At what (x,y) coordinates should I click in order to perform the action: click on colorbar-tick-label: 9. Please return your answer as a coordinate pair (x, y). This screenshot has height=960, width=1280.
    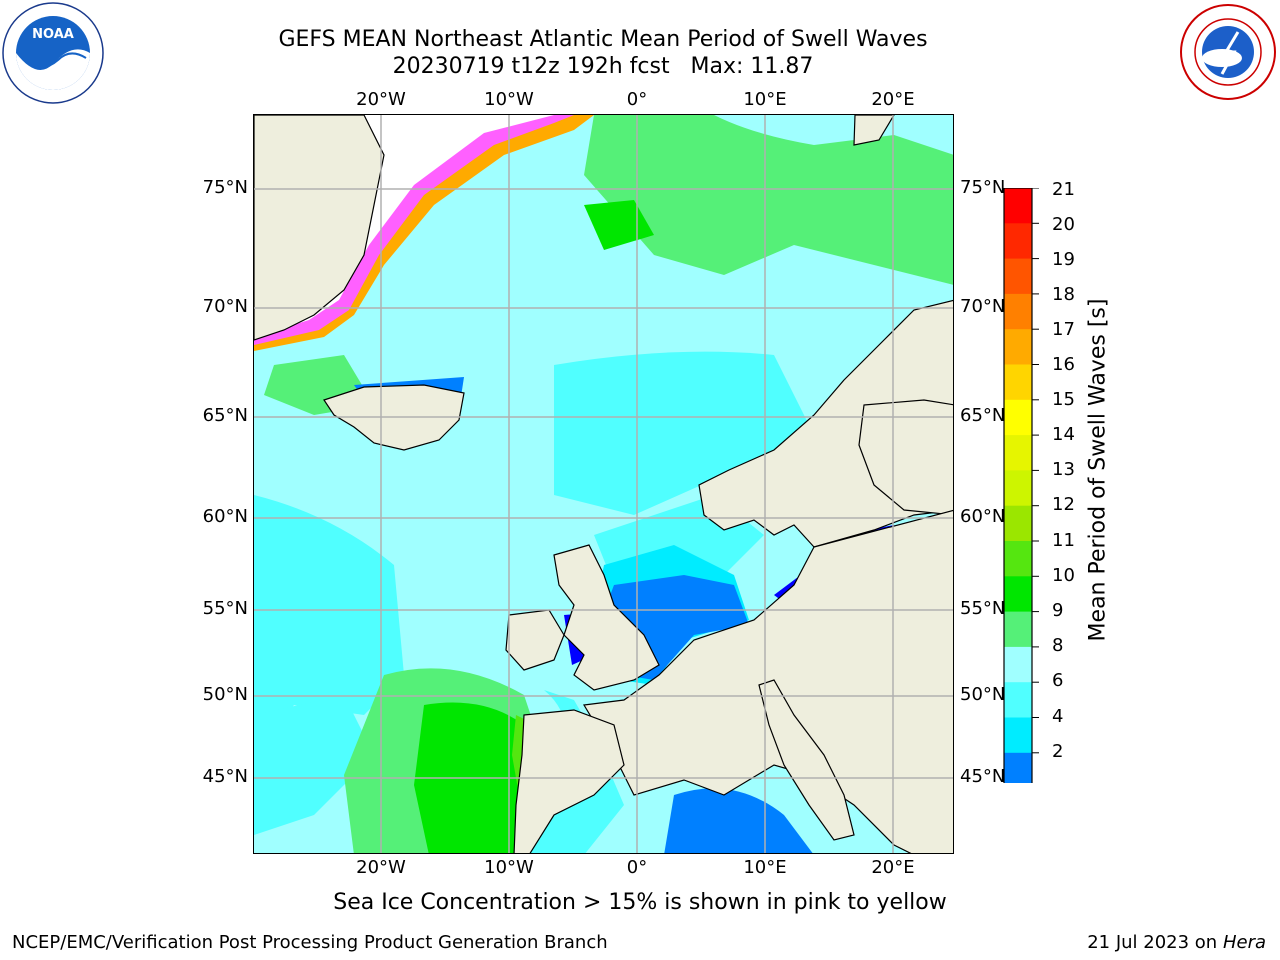
    Looking at the image, I should click on (1058, 610).